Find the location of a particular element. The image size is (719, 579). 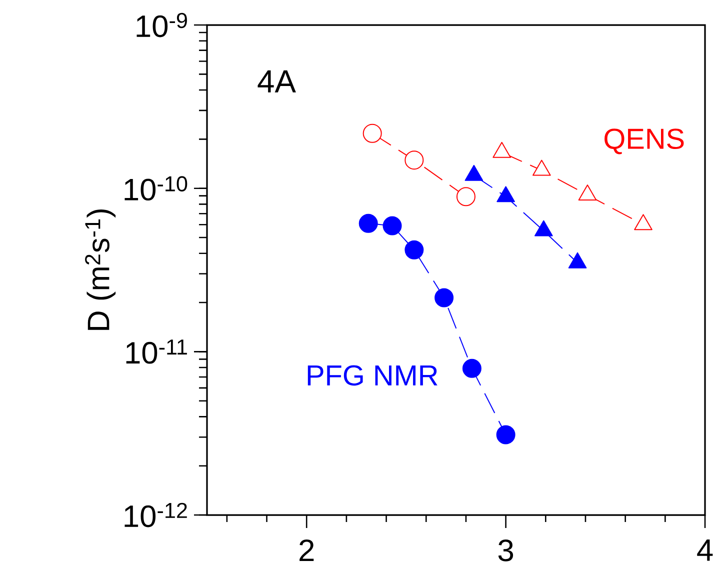

y-tick-label: 10$^{-10}$ is located at coordinates (156, 188).